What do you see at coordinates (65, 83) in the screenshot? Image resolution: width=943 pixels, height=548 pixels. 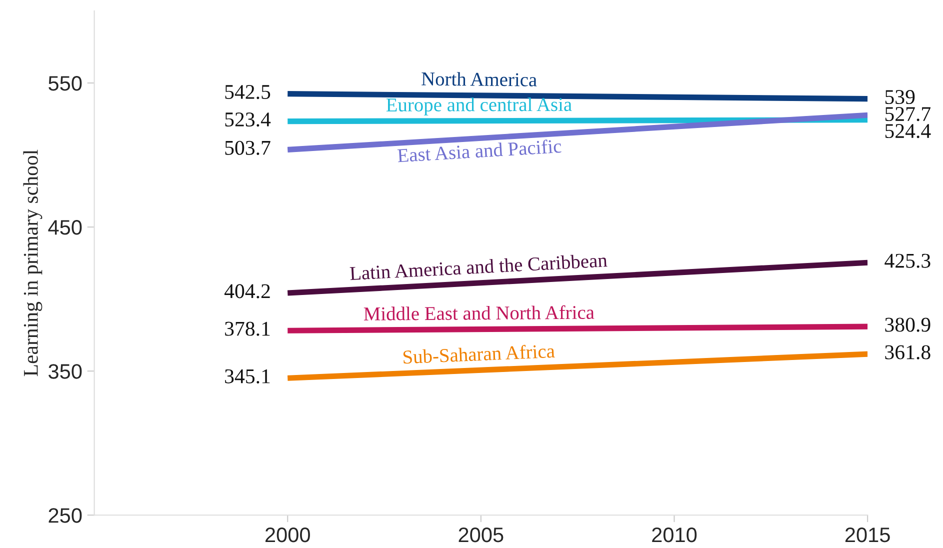 I see `y-tick-label: 550` at bounding box center [65, 83].